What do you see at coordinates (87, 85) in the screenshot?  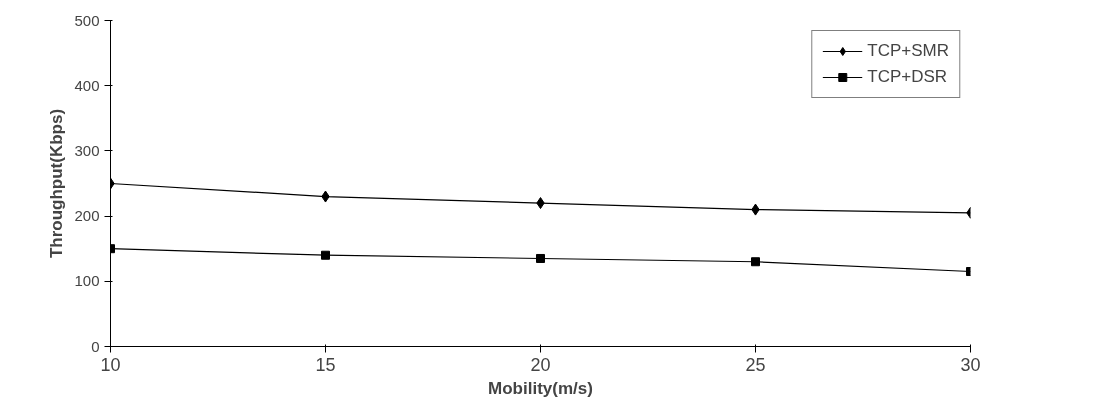 I see `y-tick-label: 400` at bounding box center [87, 85].